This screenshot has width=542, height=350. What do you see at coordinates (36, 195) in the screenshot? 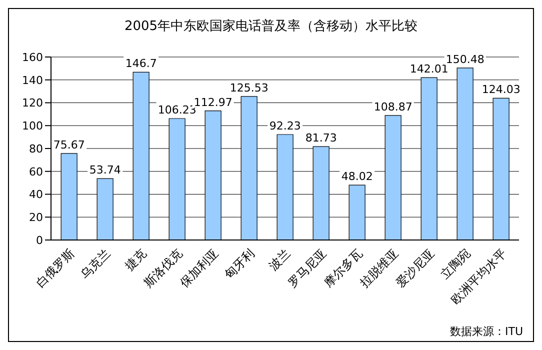
I see `y-tick-label: 40` at bounding box center [36, 195].